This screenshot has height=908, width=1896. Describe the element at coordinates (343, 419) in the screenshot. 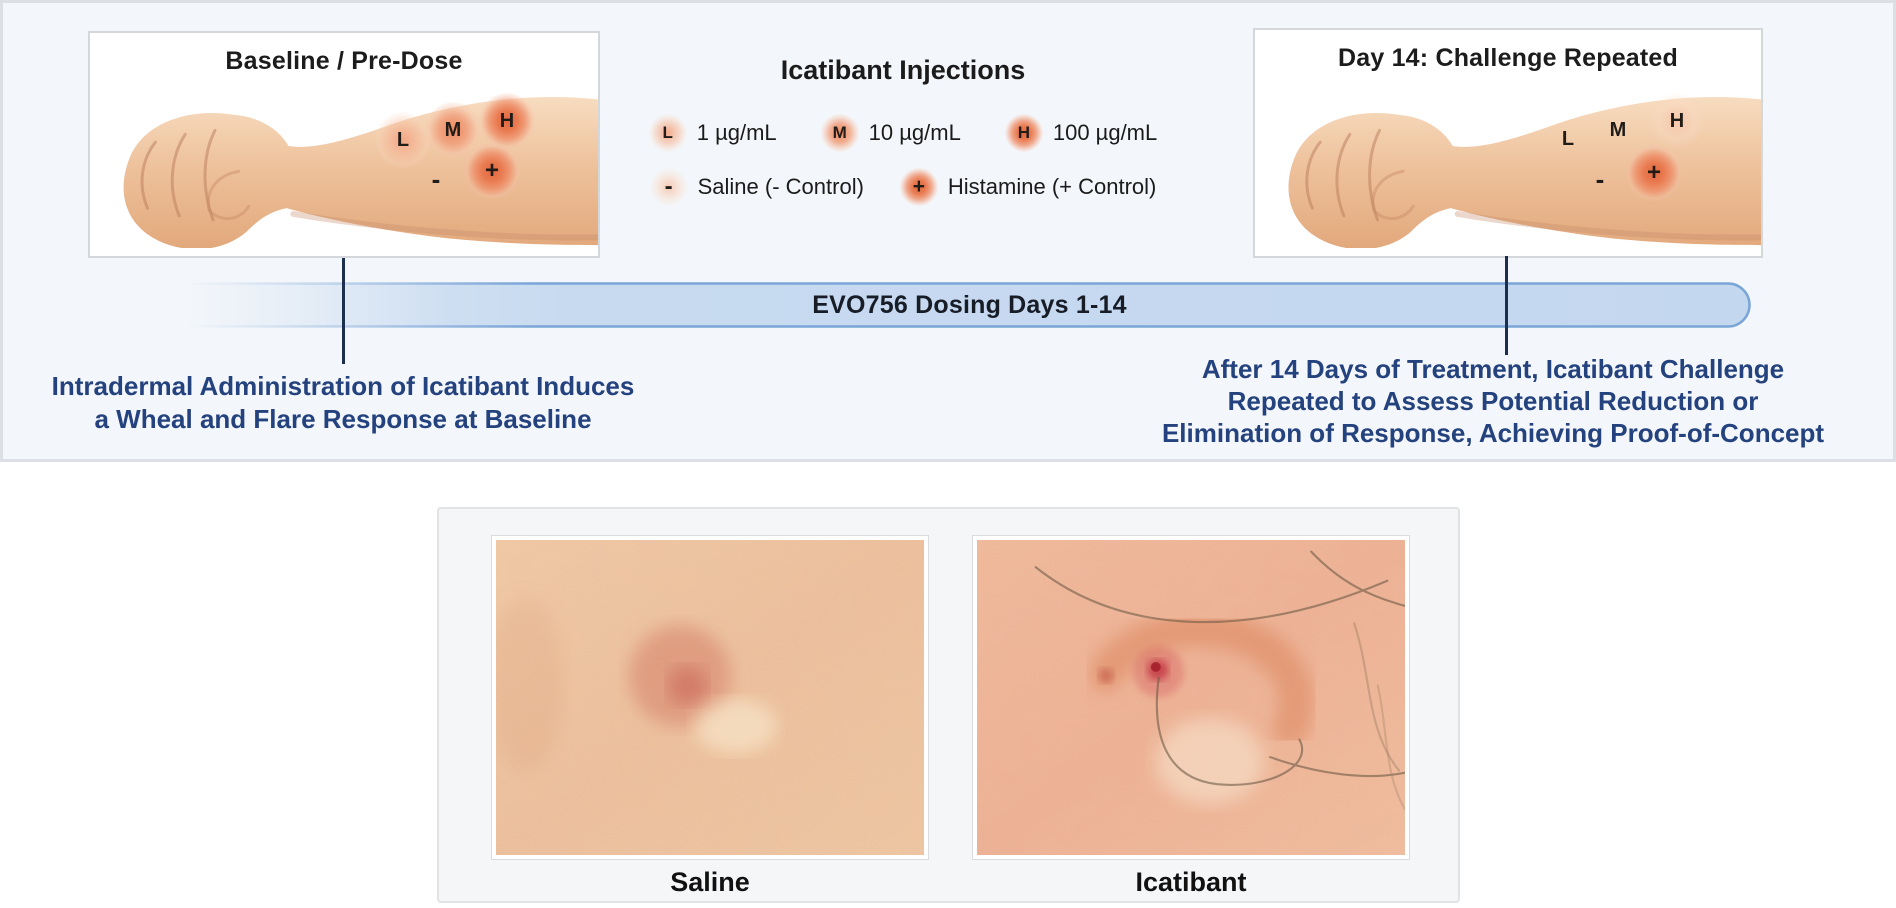

I see `caption-line: a Wheal and Flare Response at Baseline` at that location.